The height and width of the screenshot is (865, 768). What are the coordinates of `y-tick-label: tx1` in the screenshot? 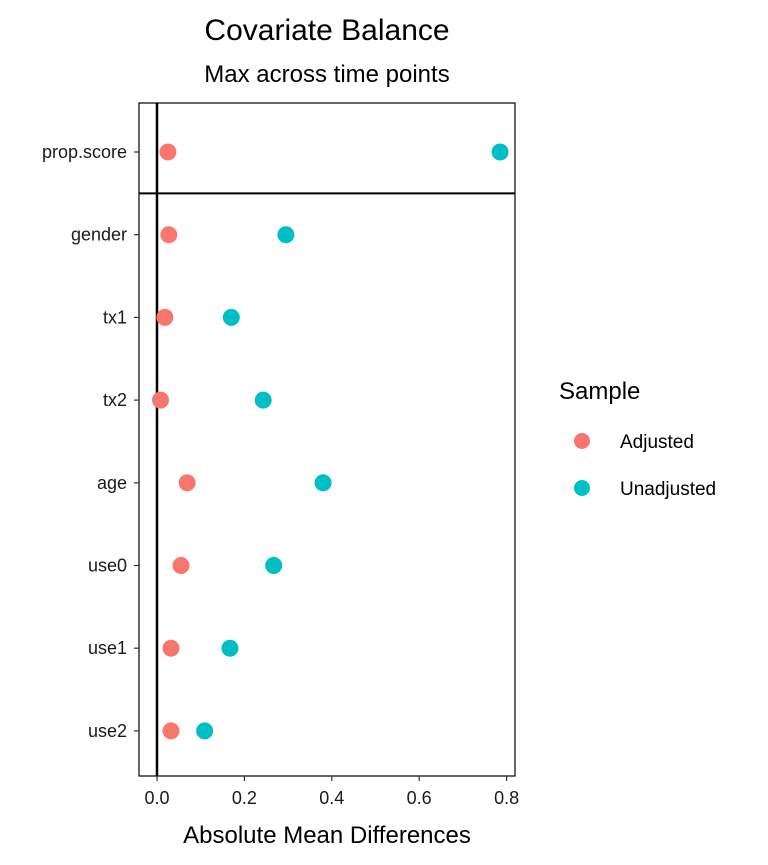 It's located at (115, 317).